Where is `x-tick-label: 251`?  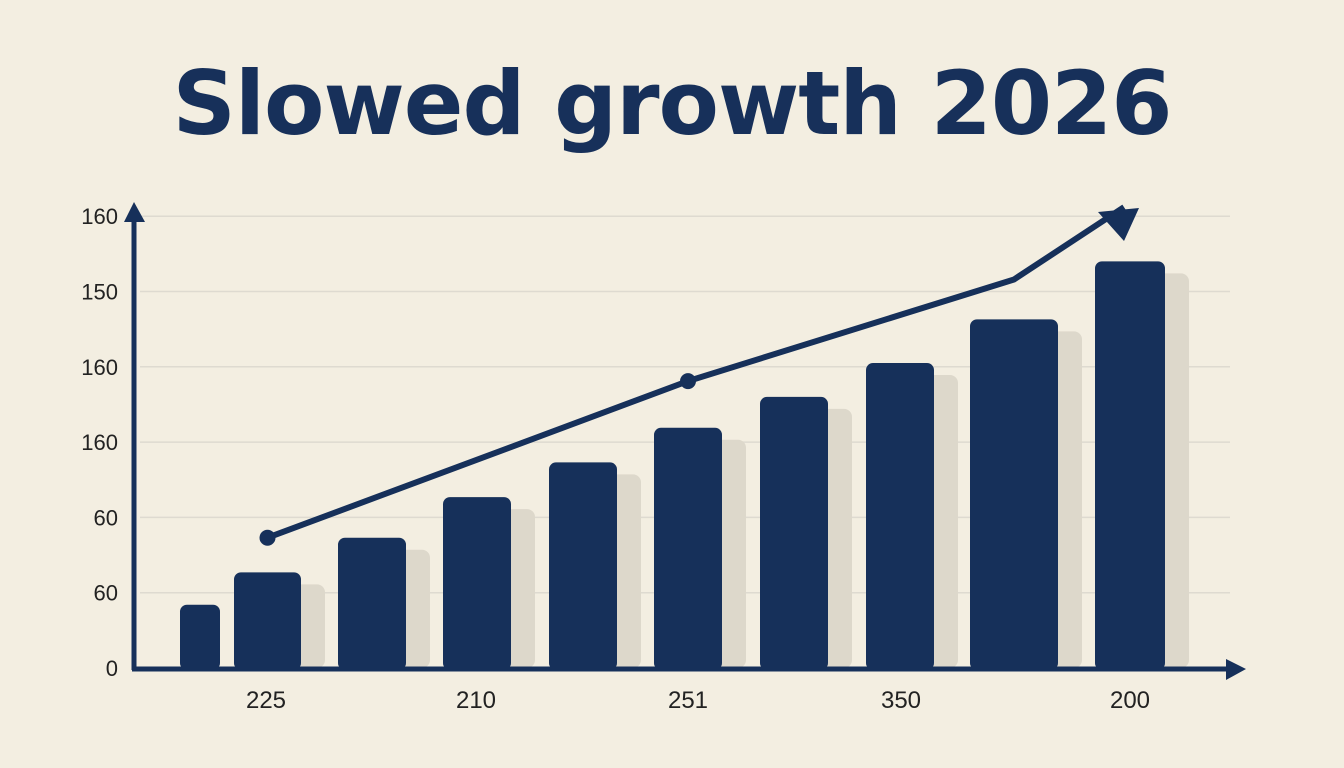
x-tick-label: 251 is located at coordinates (688, 700).